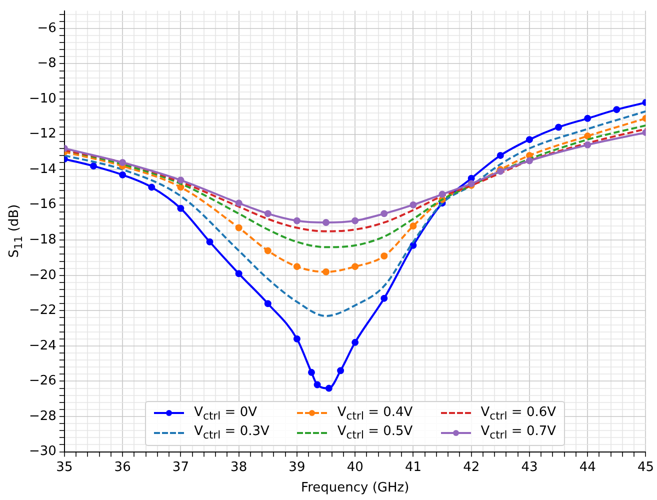  What do you see at coordinates (46, 28) in the screenshot?
I see `y-tick-label: −6` at bounding box center [46, 28].